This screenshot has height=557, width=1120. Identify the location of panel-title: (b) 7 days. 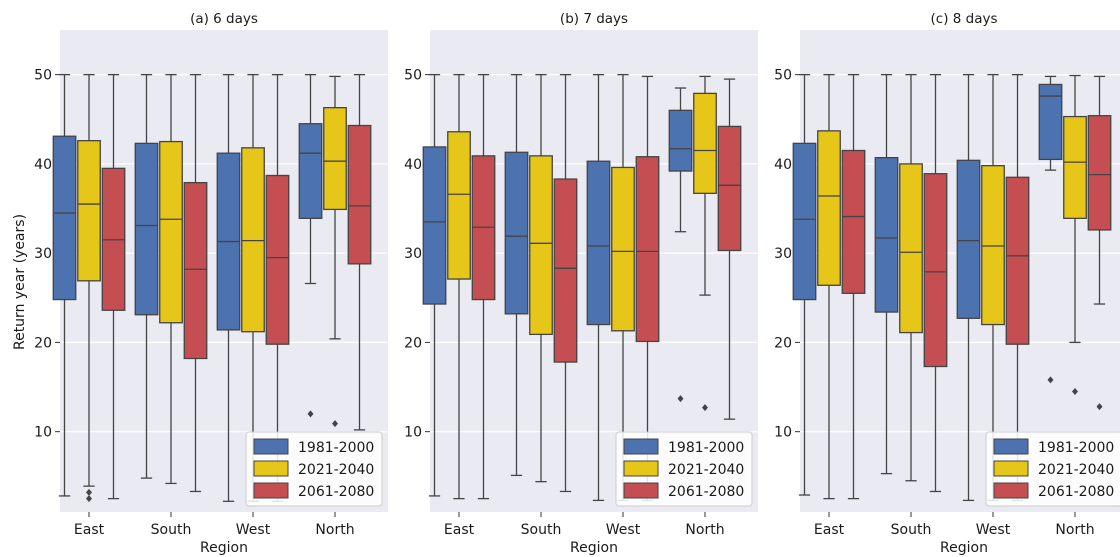
(594, 19).